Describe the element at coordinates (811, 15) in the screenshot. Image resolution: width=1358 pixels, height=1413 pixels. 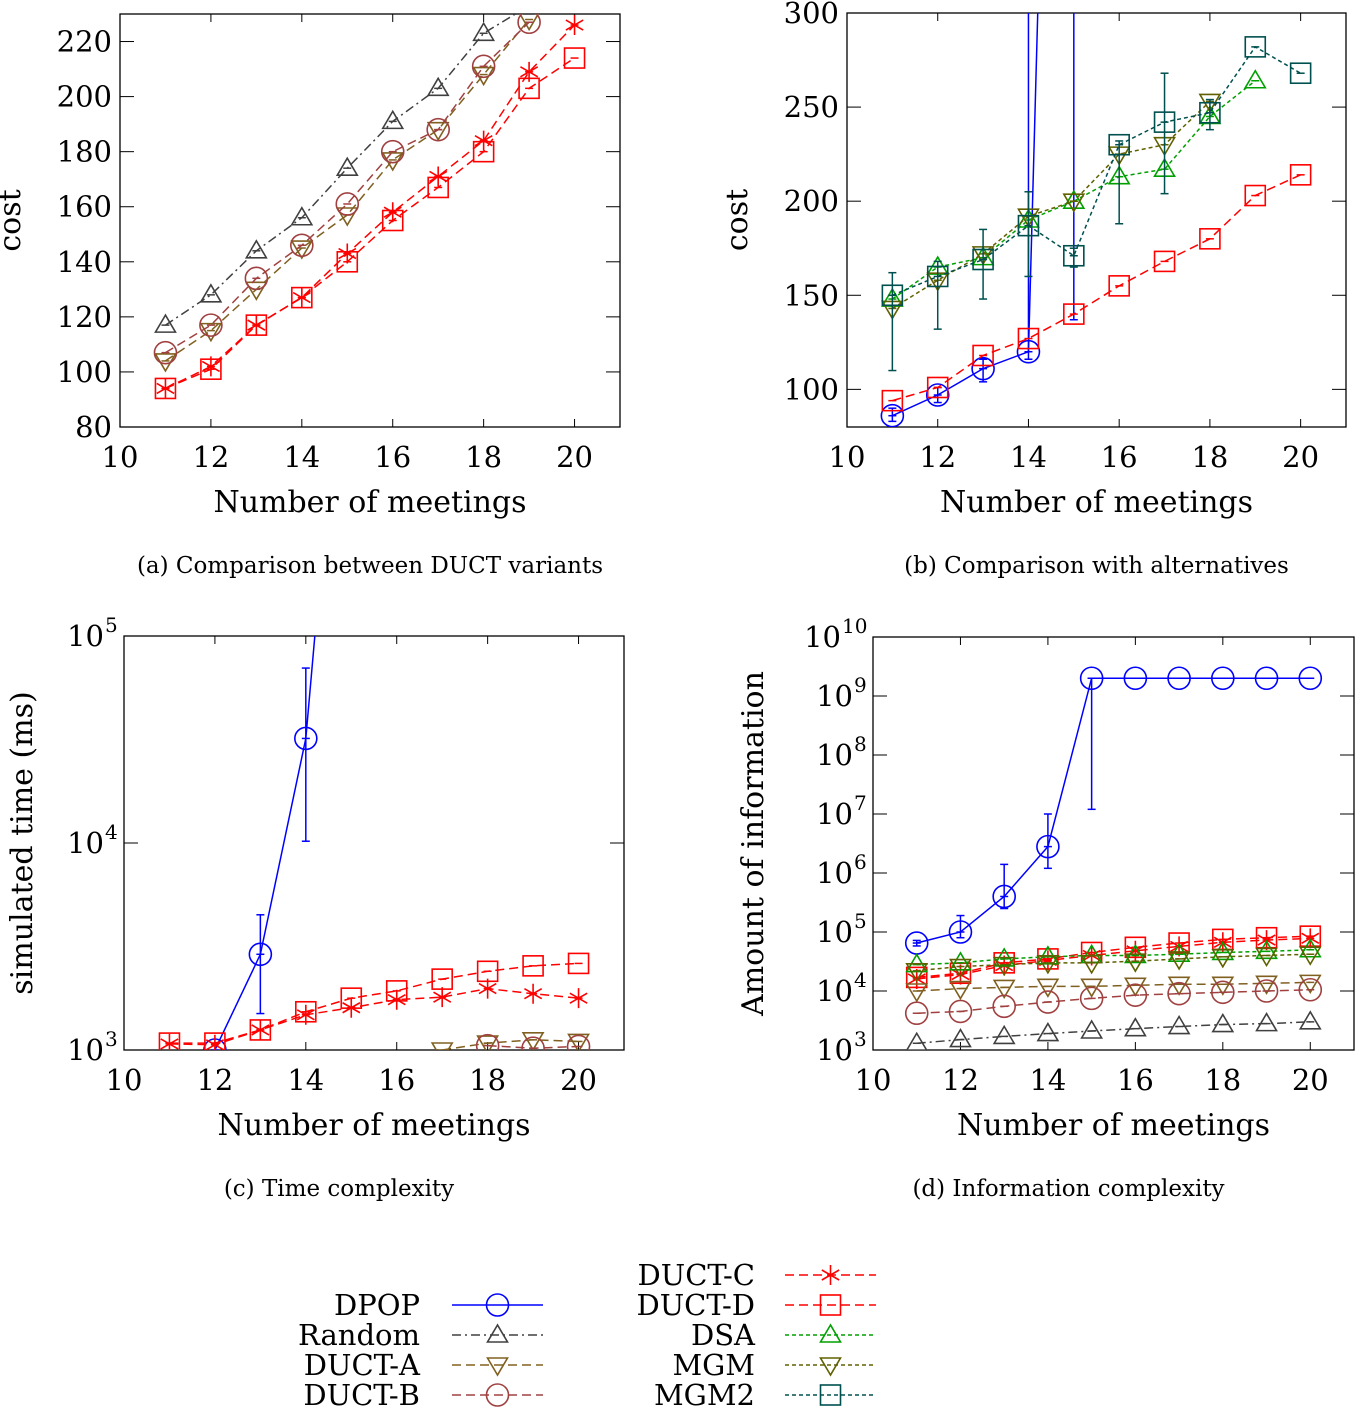
I see `y-tick-label: 300` at that location.